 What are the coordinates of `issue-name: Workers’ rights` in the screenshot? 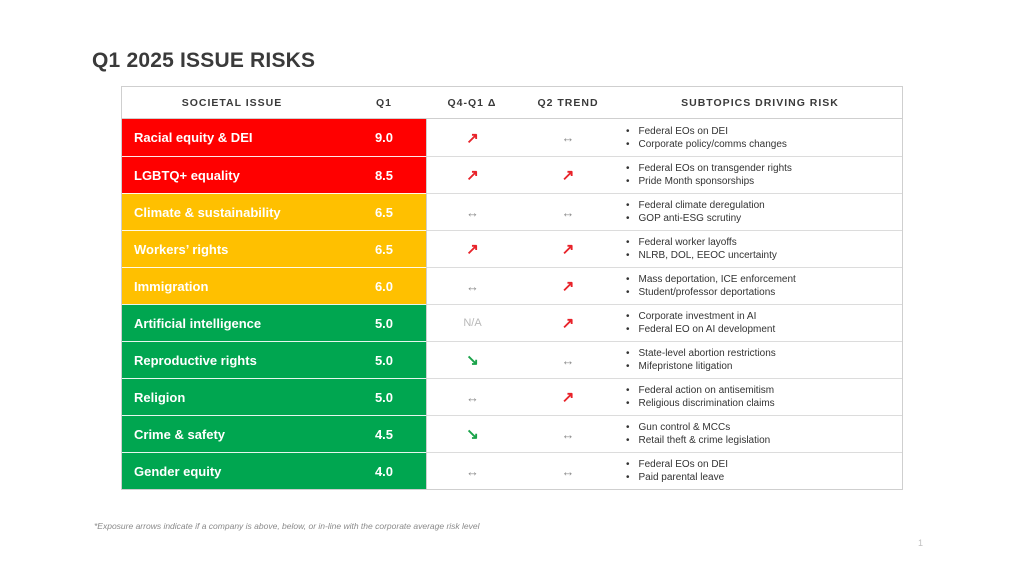 It's located at (232, 248).